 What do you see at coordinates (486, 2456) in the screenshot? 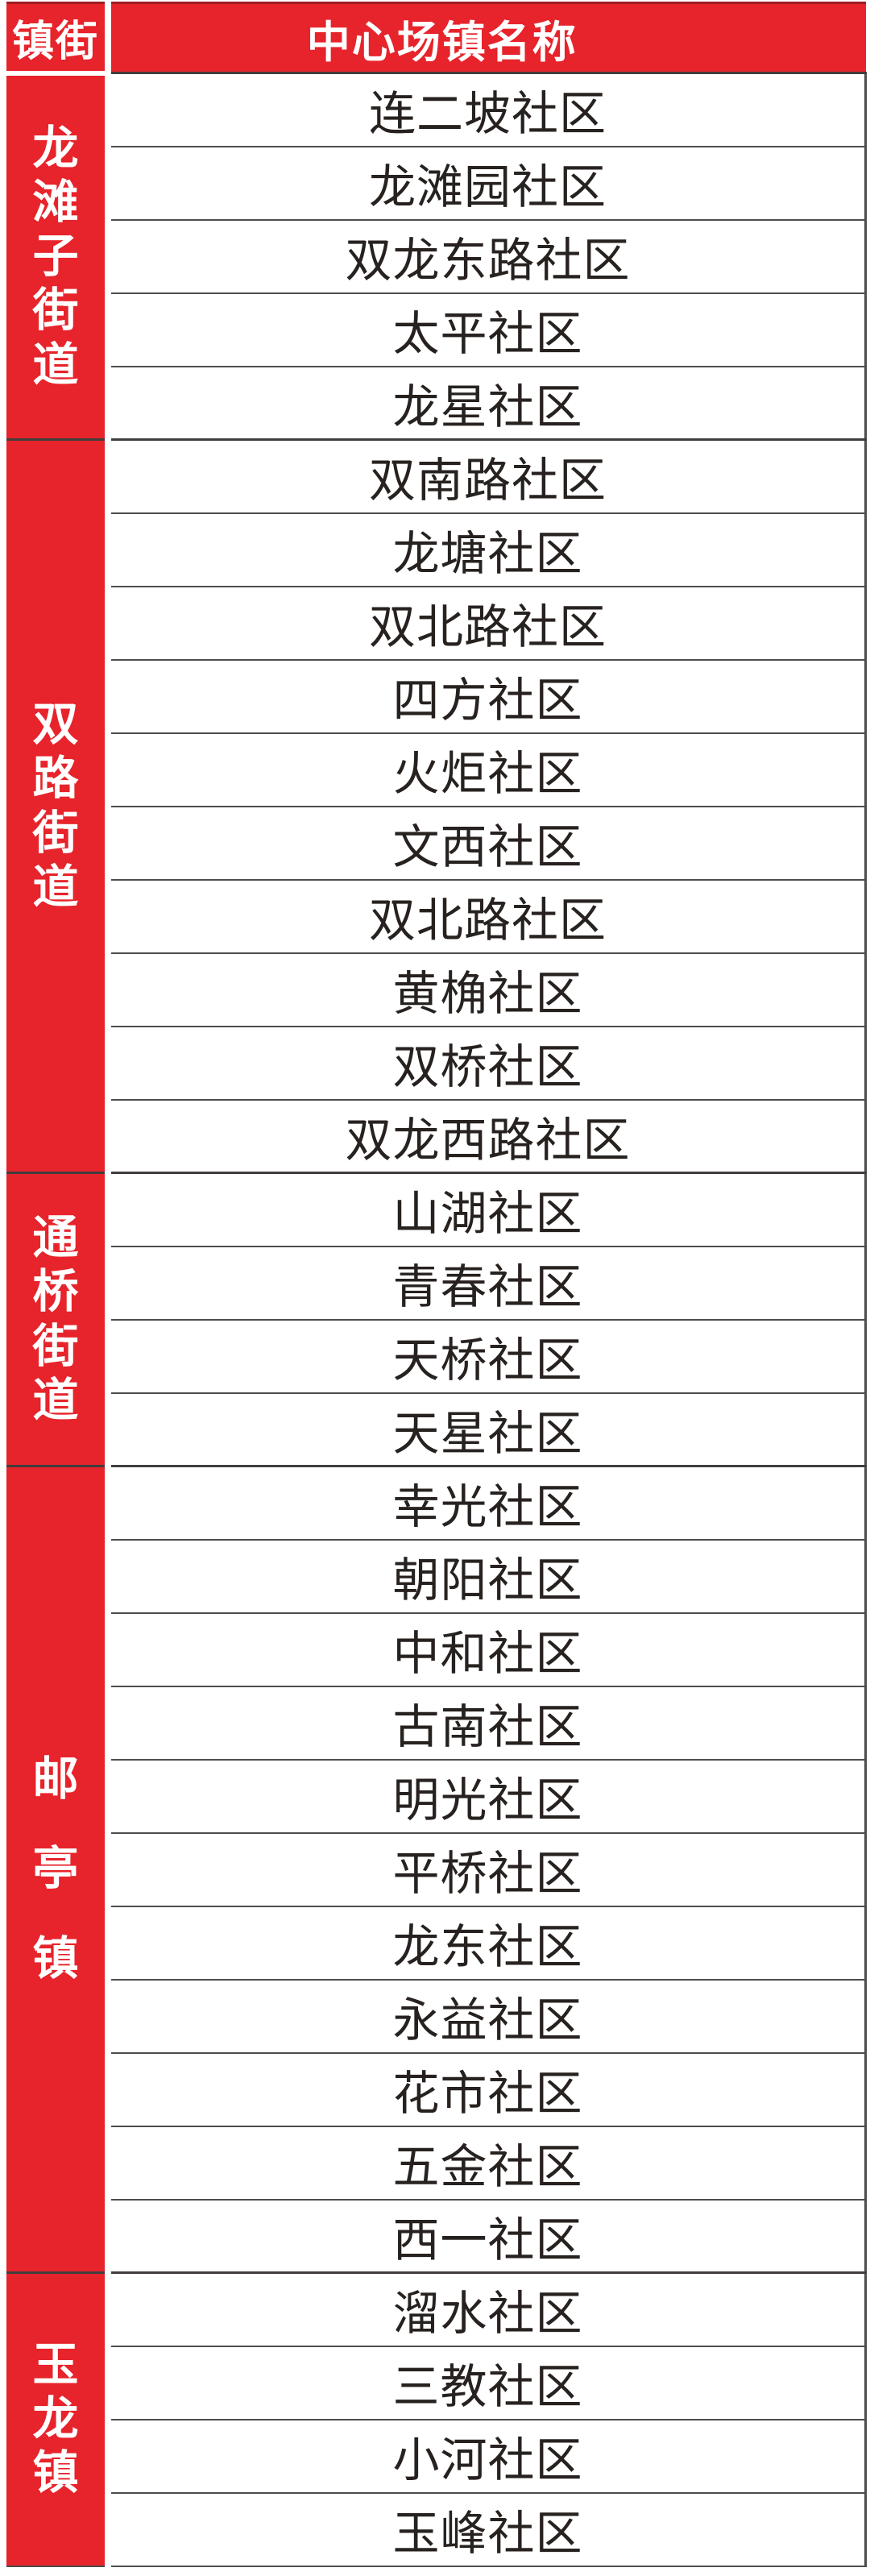
I see `community-cell: 小河社区` at bounding box center [486, 2456].